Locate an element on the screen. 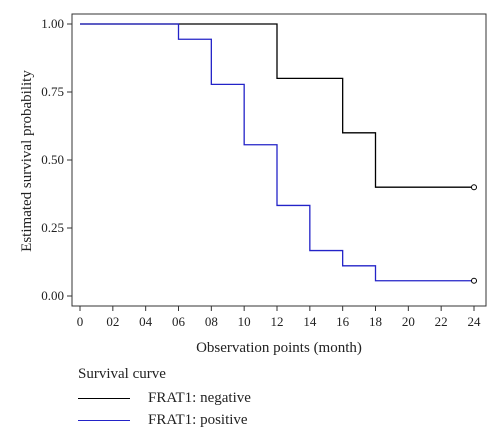  x-tick-label: 0 is located at coordinates (80, 321).